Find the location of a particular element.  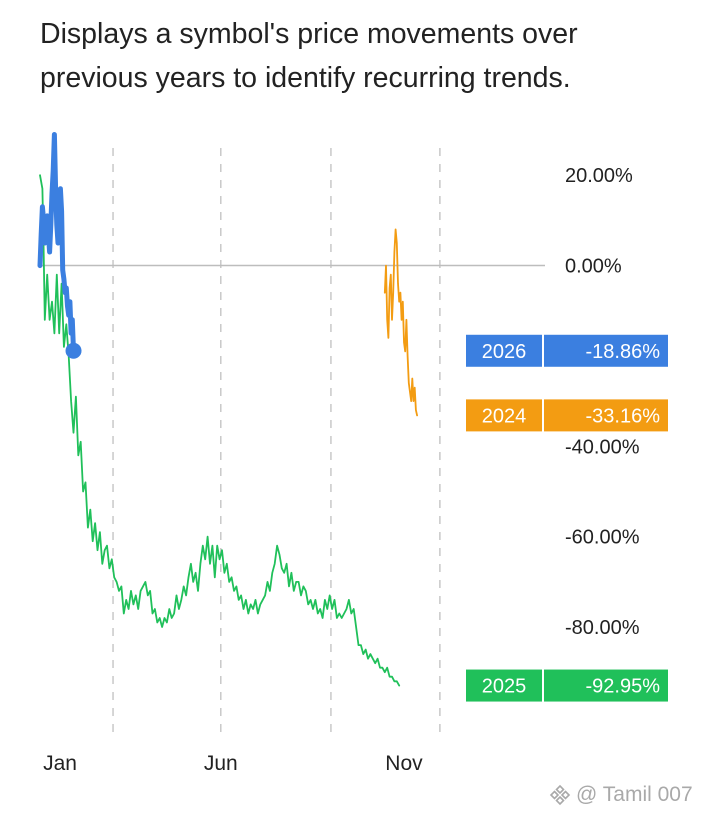

series-tag-year: 2026 is located at coordinates (504, 352).